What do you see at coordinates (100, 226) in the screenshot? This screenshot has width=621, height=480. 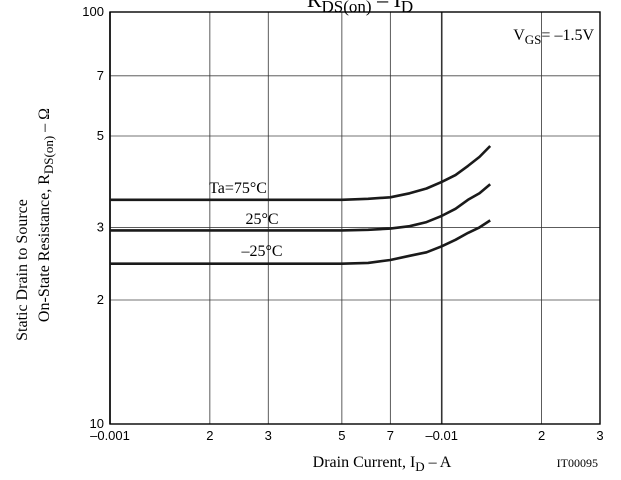 I see `y-tick-label: 3` at bounding box center [100, 226].